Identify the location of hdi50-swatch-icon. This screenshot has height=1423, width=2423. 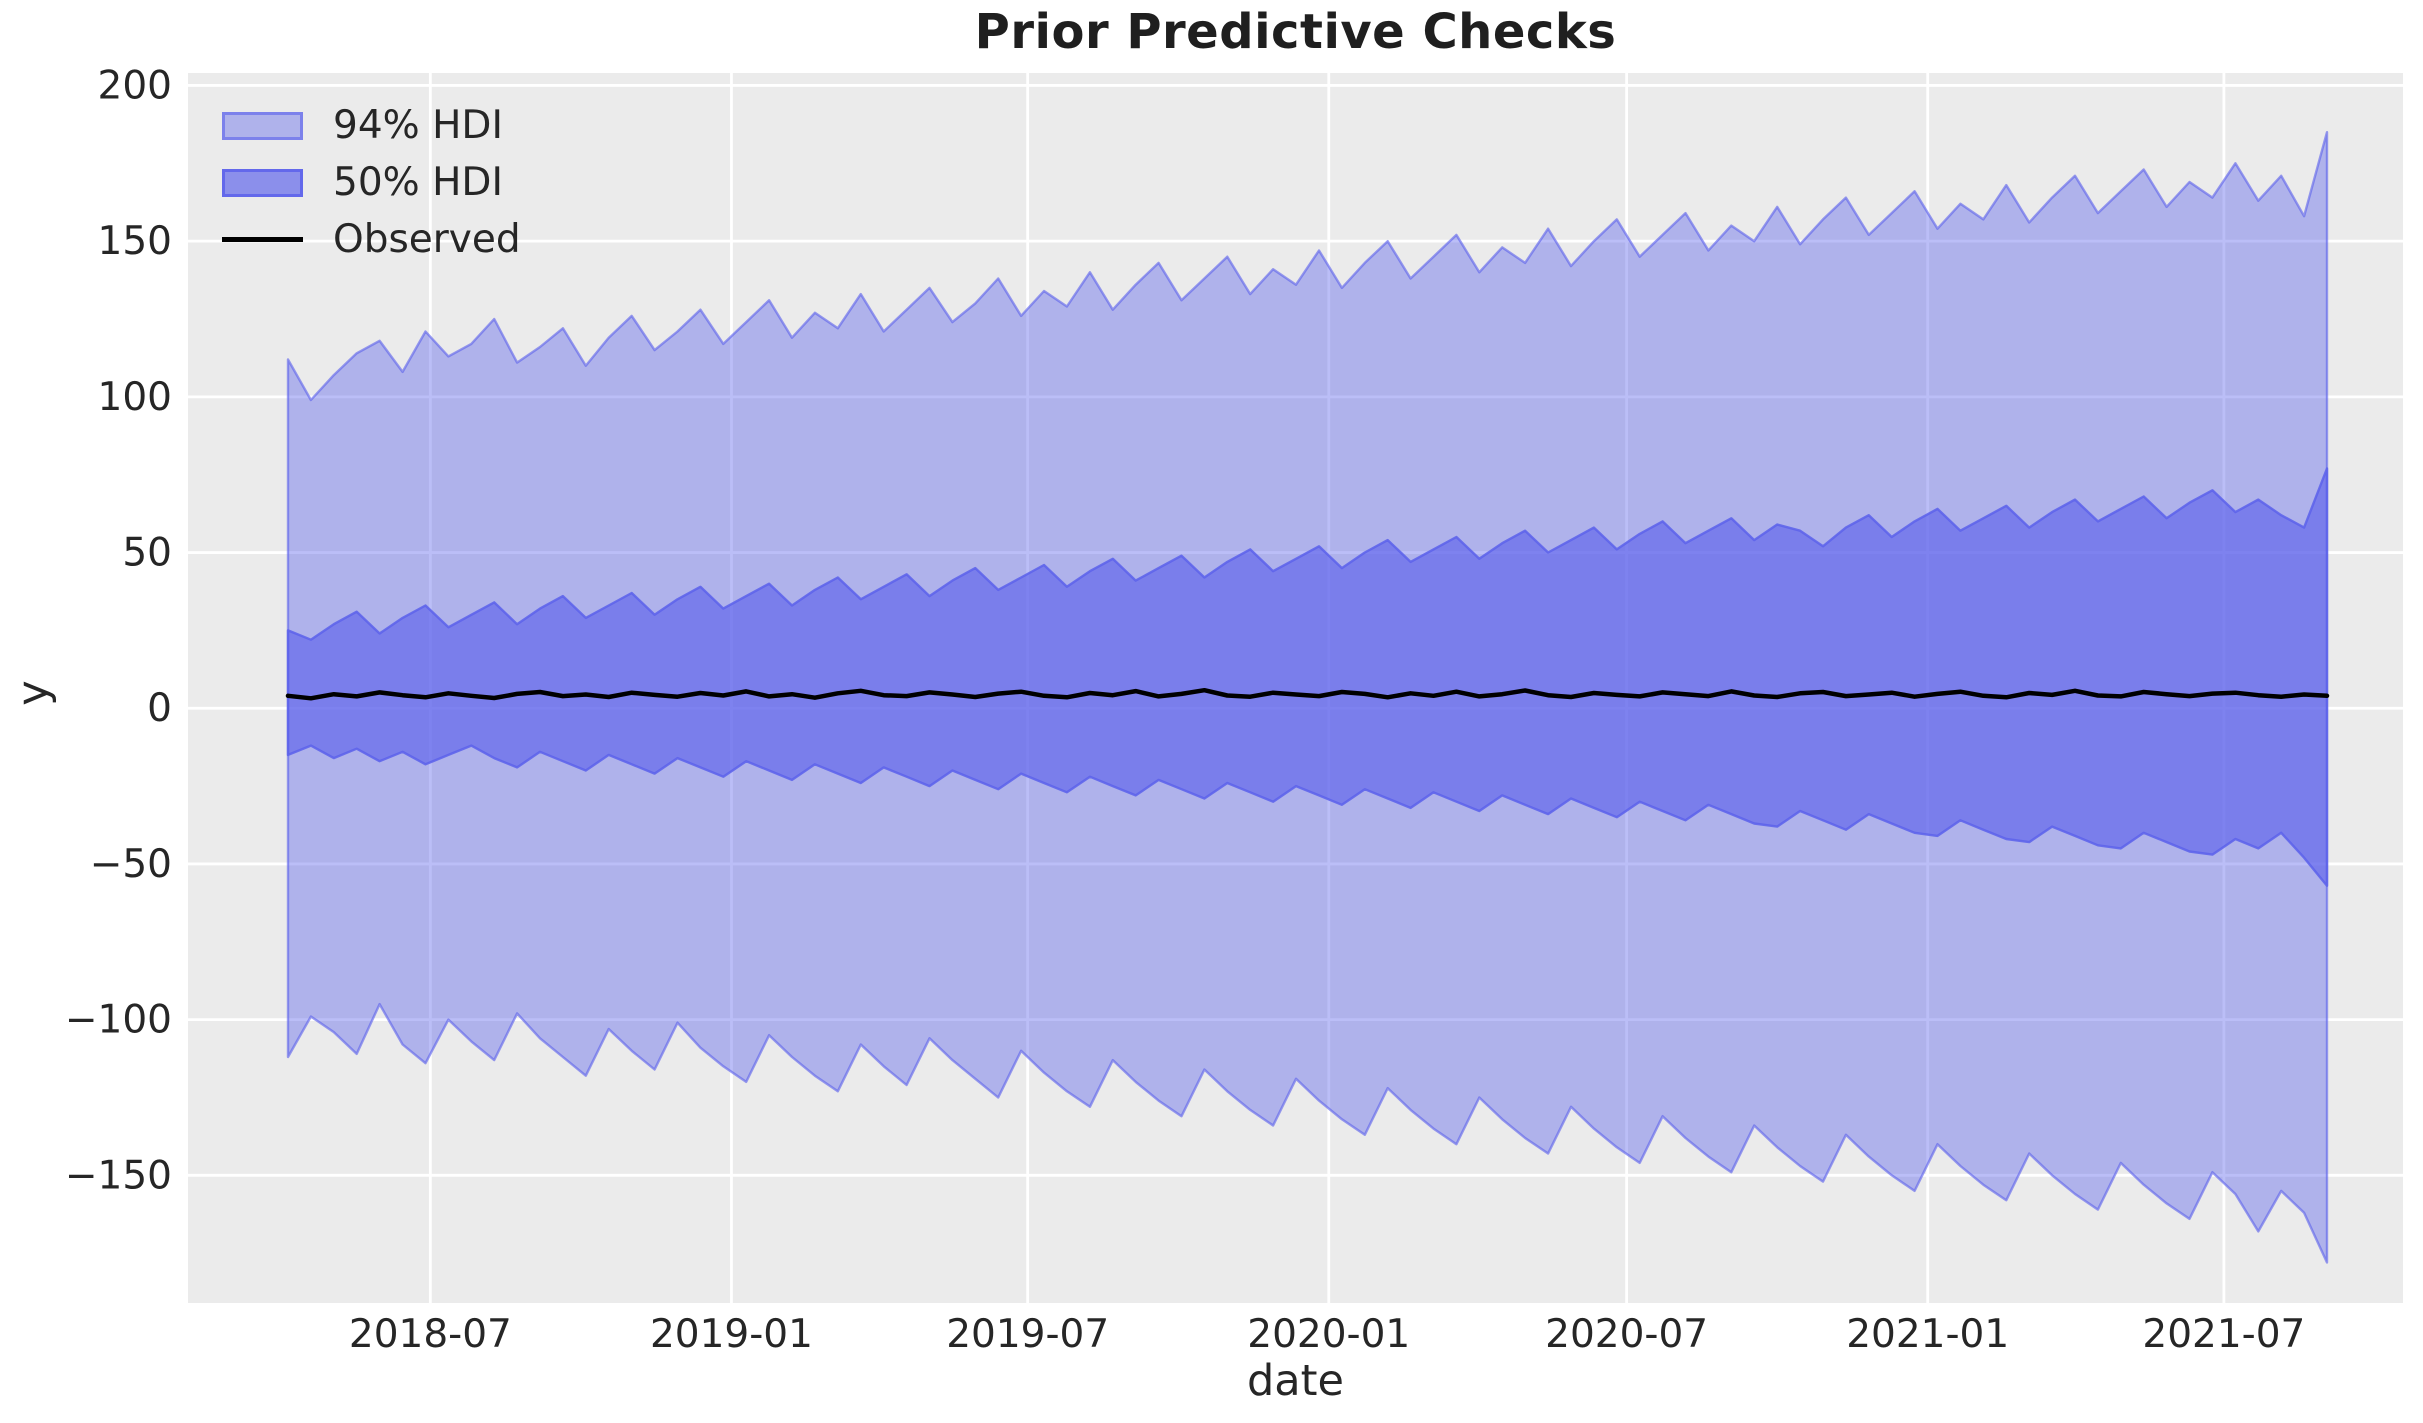
(262, 182).